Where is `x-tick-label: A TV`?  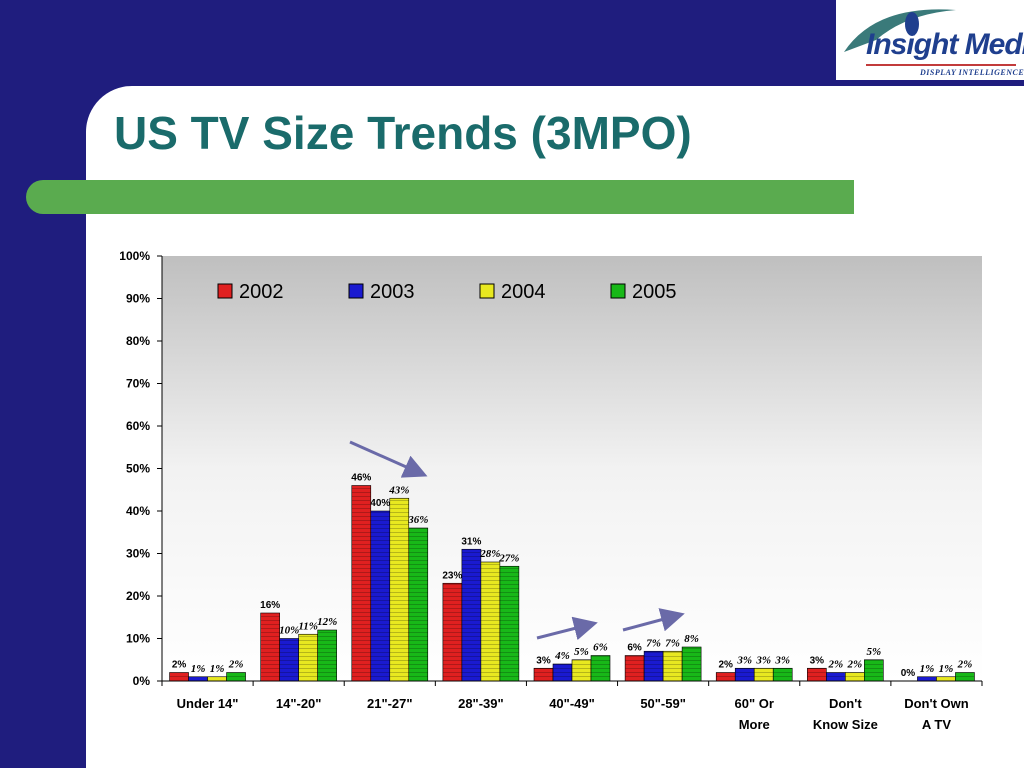
x-tick-label: A TV is located at coordinates (936, 724).